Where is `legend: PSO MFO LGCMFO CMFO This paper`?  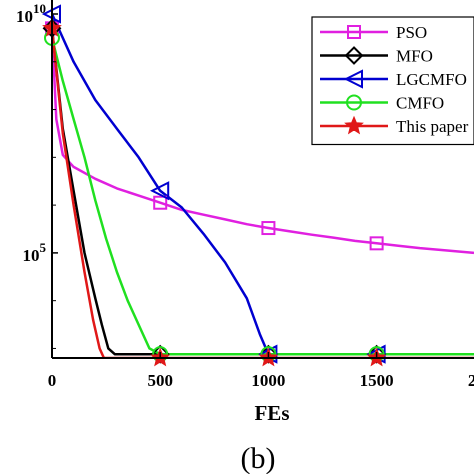
legend: PSO MFO LGCMFO CMFO This paper is located at coordinates (392, 81).